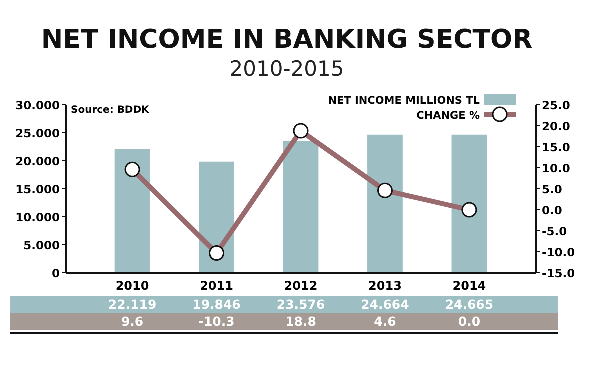 The height and width of the screenshot is (379, 594). I want to click on y2-tick-label: -10.0, so click(559, 253).